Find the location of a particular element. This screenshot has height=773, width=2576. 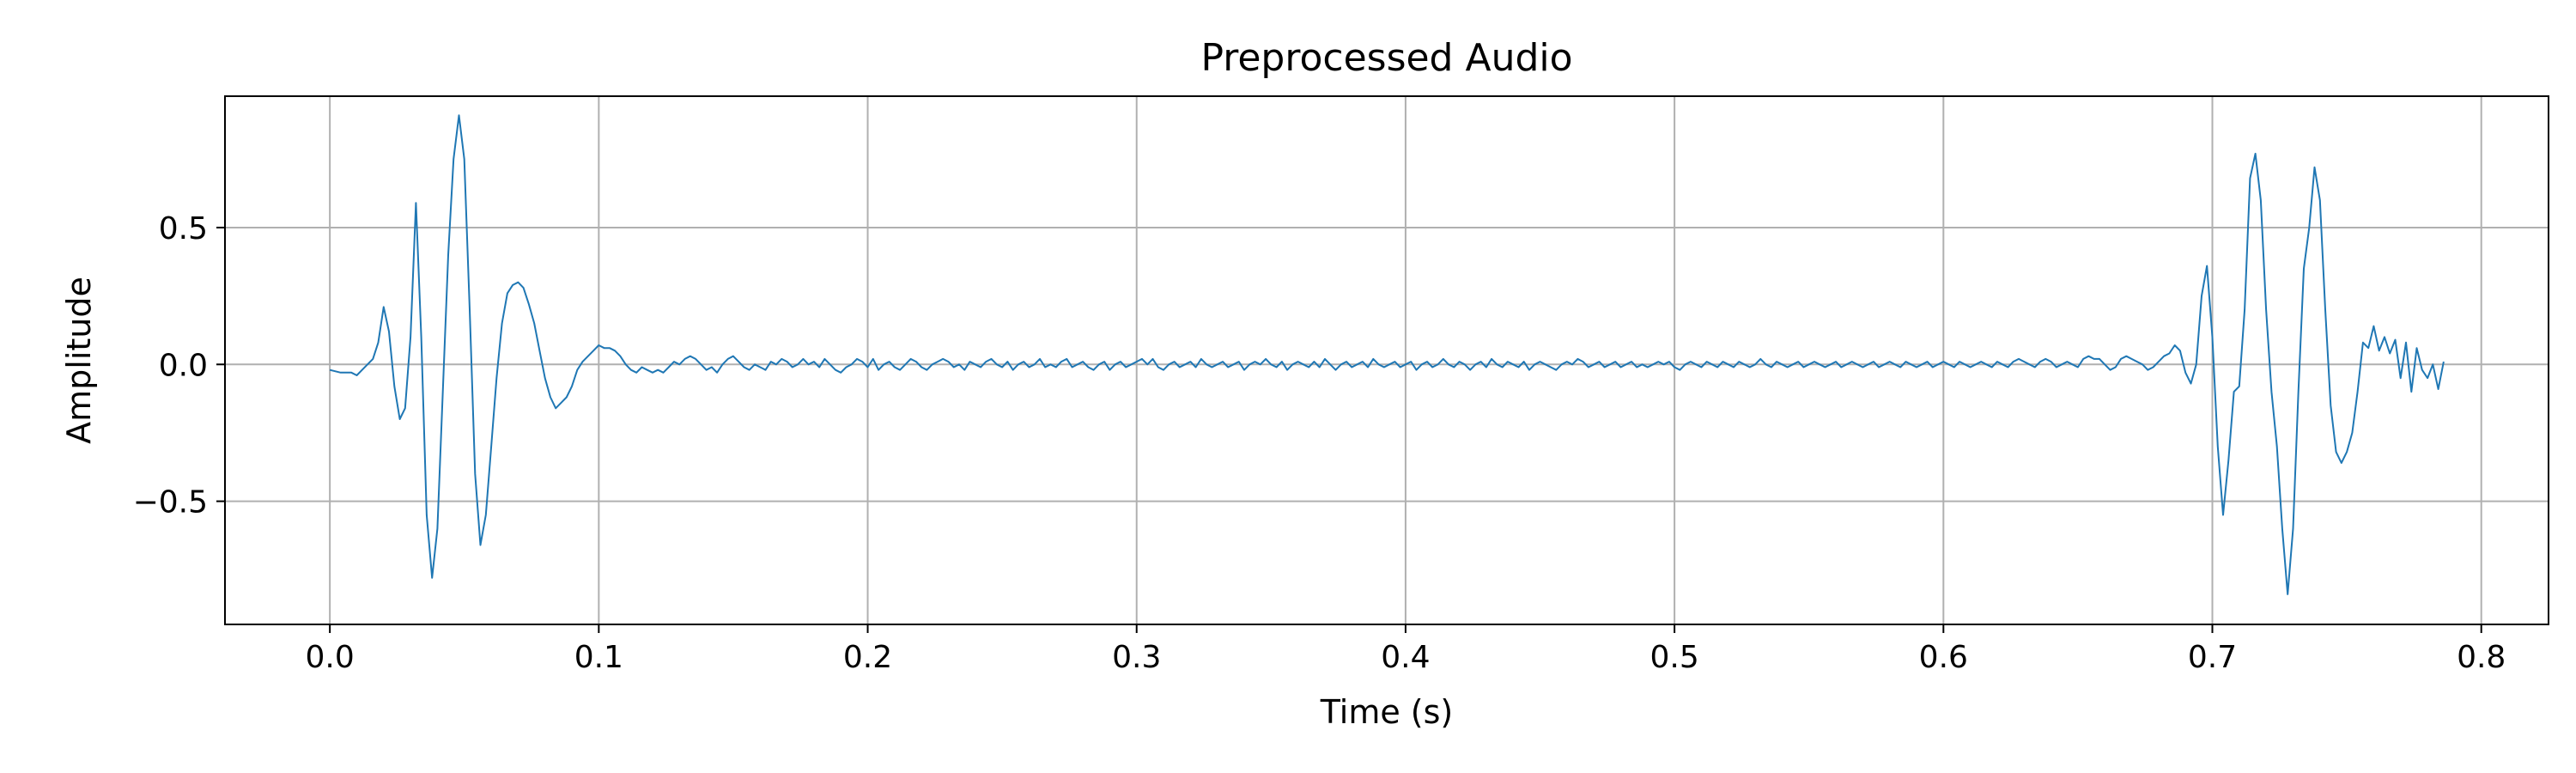

y-tick-label: 0.5 is located at coordinates (183, 229).